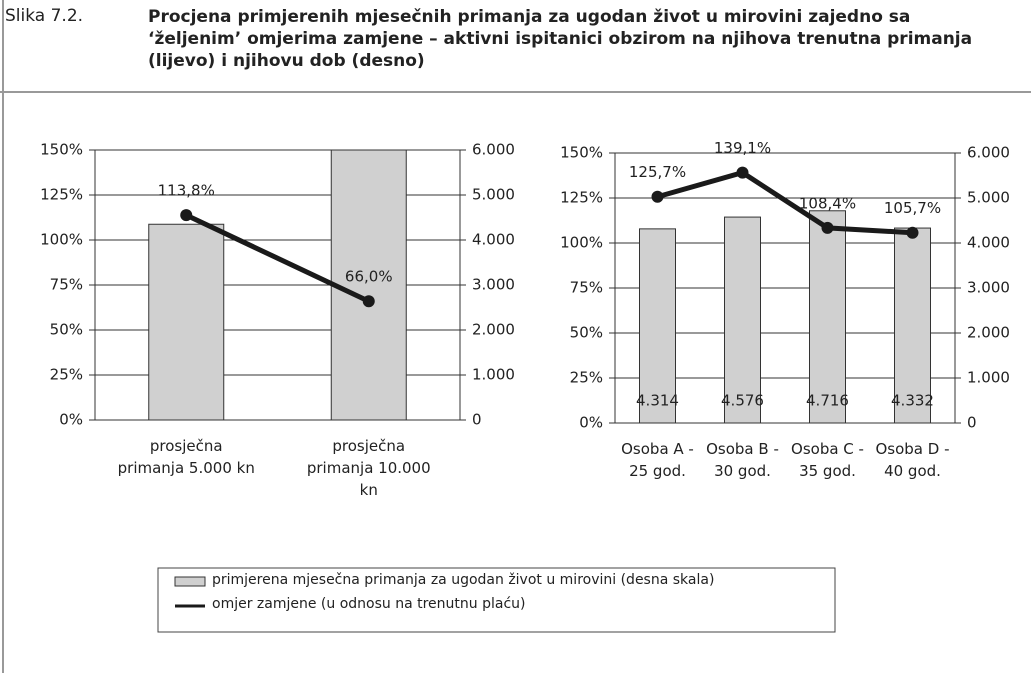 The image size is (1031, 673). I want to click on x-tick-label: Osoba B - 30 god., so click(742, 460).